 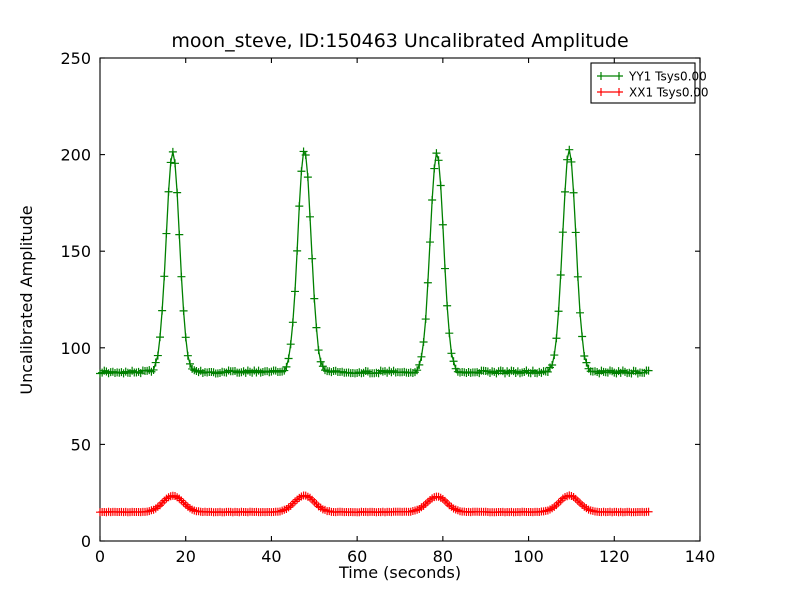 What do you see at coordinates (100, 556) in the screenshot?
I see `x-tick-label: 0` at bounding box center [100, 556].